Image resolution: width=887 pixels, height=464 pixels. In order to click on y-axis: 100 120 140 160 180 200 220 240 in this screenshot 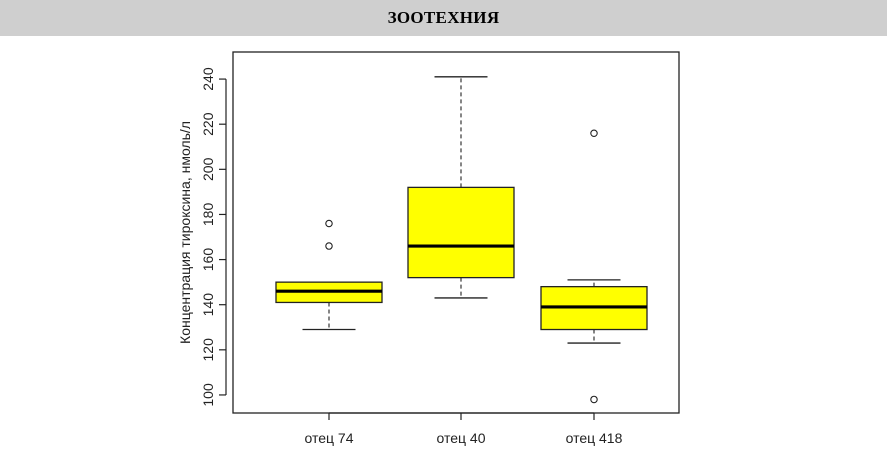, I will do `click(213, 237)`.